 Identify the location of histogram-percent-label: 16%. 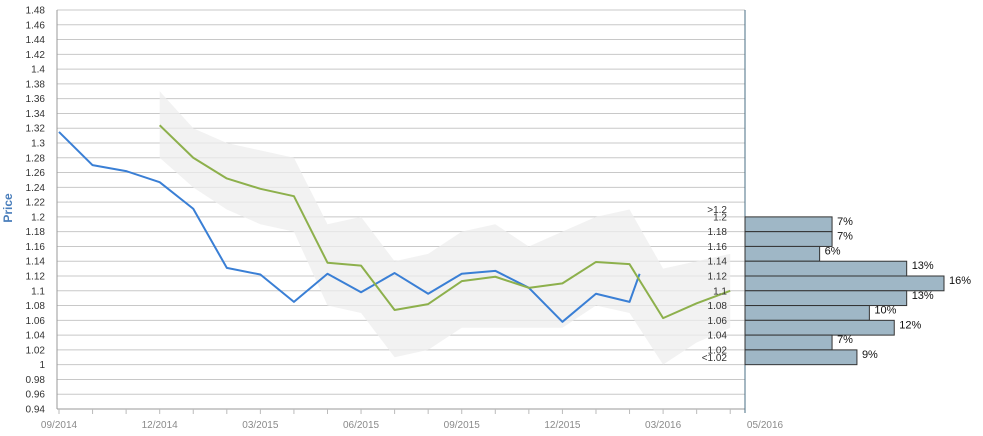
(960, 281).